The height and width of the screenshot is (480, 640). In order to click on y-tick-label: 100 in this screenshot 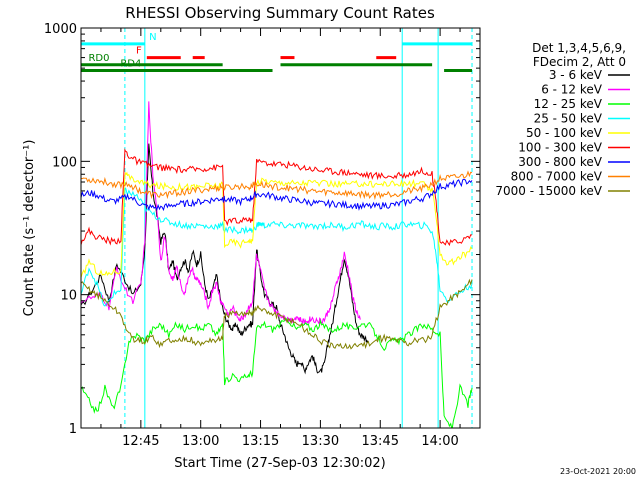, I will do `click(64, 162)`.